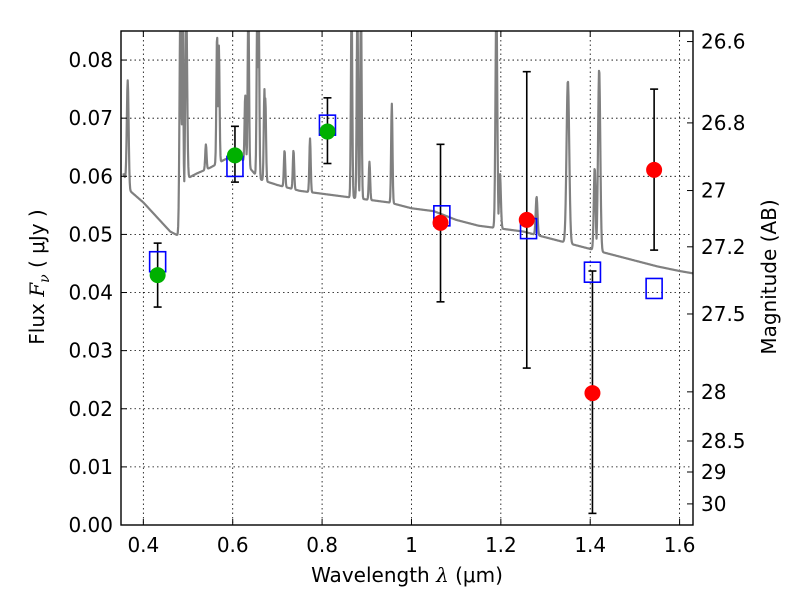 The image size is (800, 600). Describe the element at coordinates (501, 545) in the screenshot. I see `x-tick-label: 1.2` at that location.